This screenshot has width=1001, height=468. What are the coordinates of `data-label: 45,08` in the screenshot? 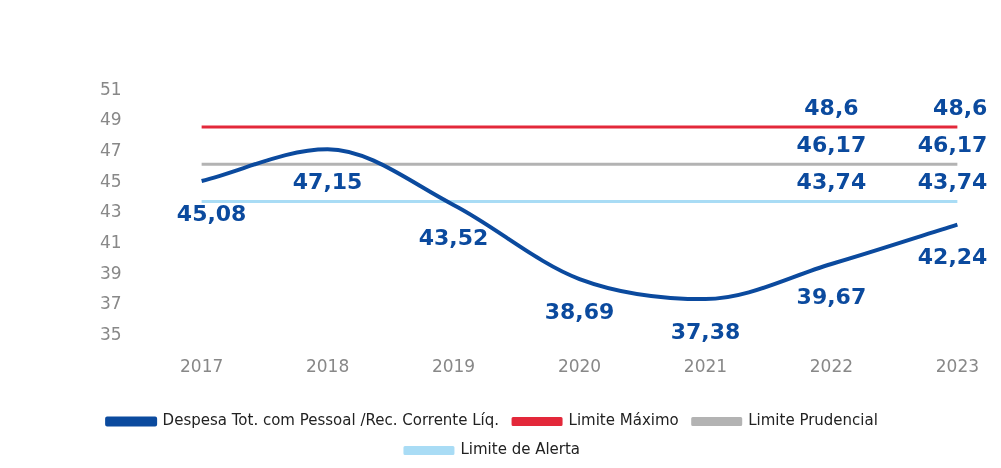 It's located at (211, 213).